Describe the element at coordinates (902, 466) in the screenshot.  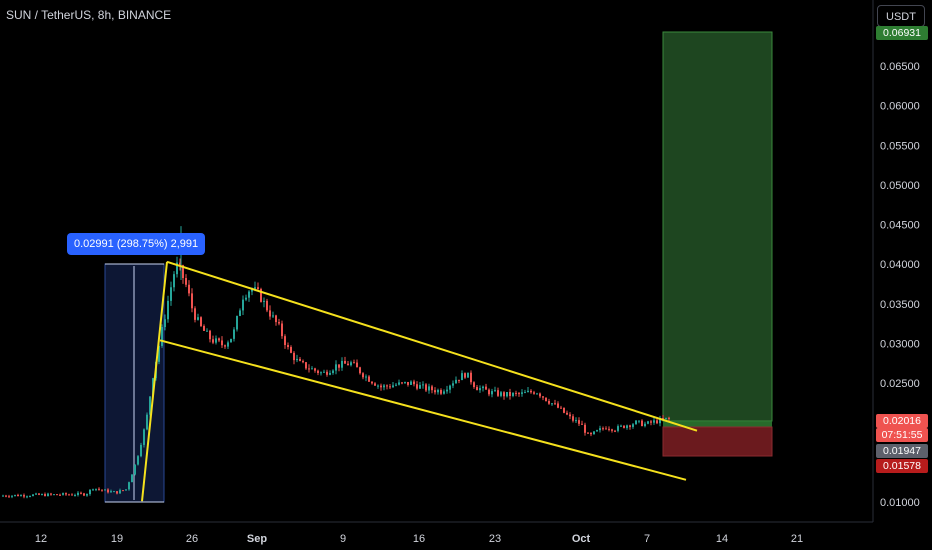
I see `stop-price-tag: 0.01578` at that location.